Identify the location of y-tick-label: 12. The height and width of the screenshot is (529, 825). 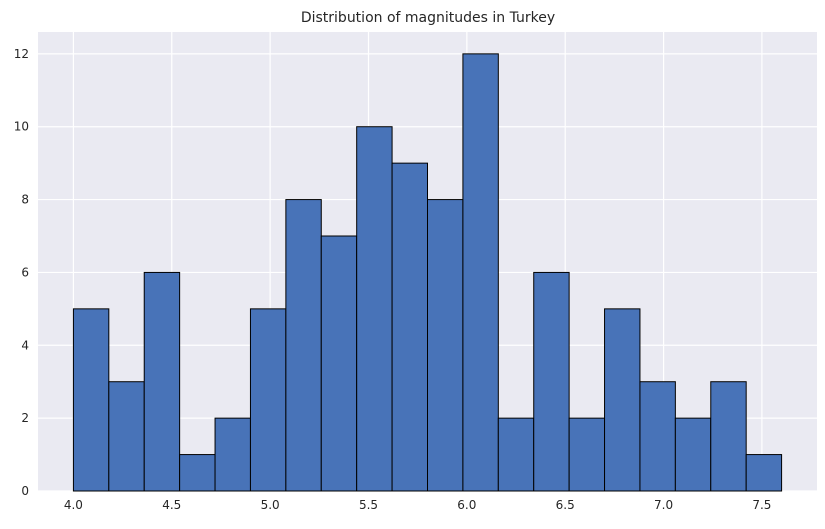
(21, 54).